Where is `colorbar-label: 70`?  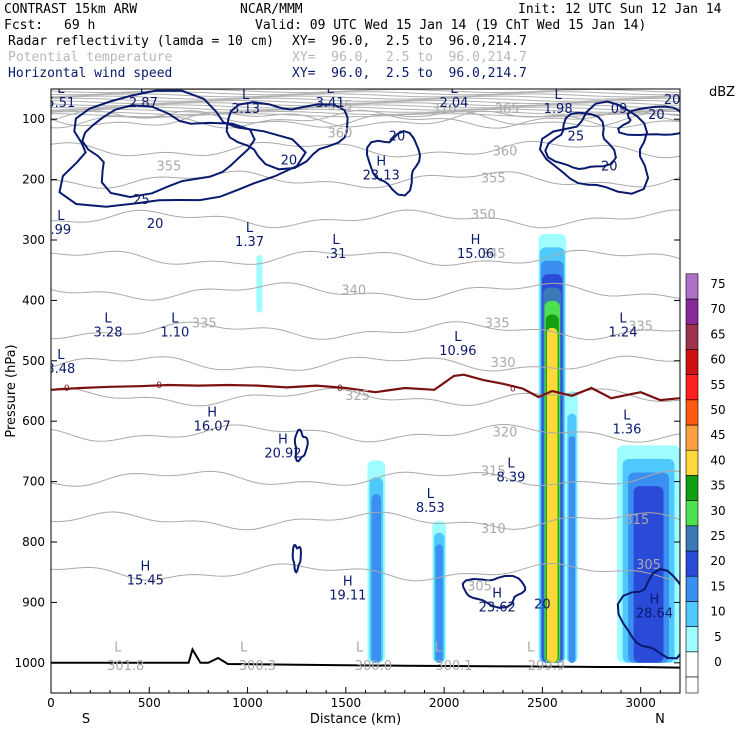
colorbar-label: 70 is located at coordinates (717, 309).